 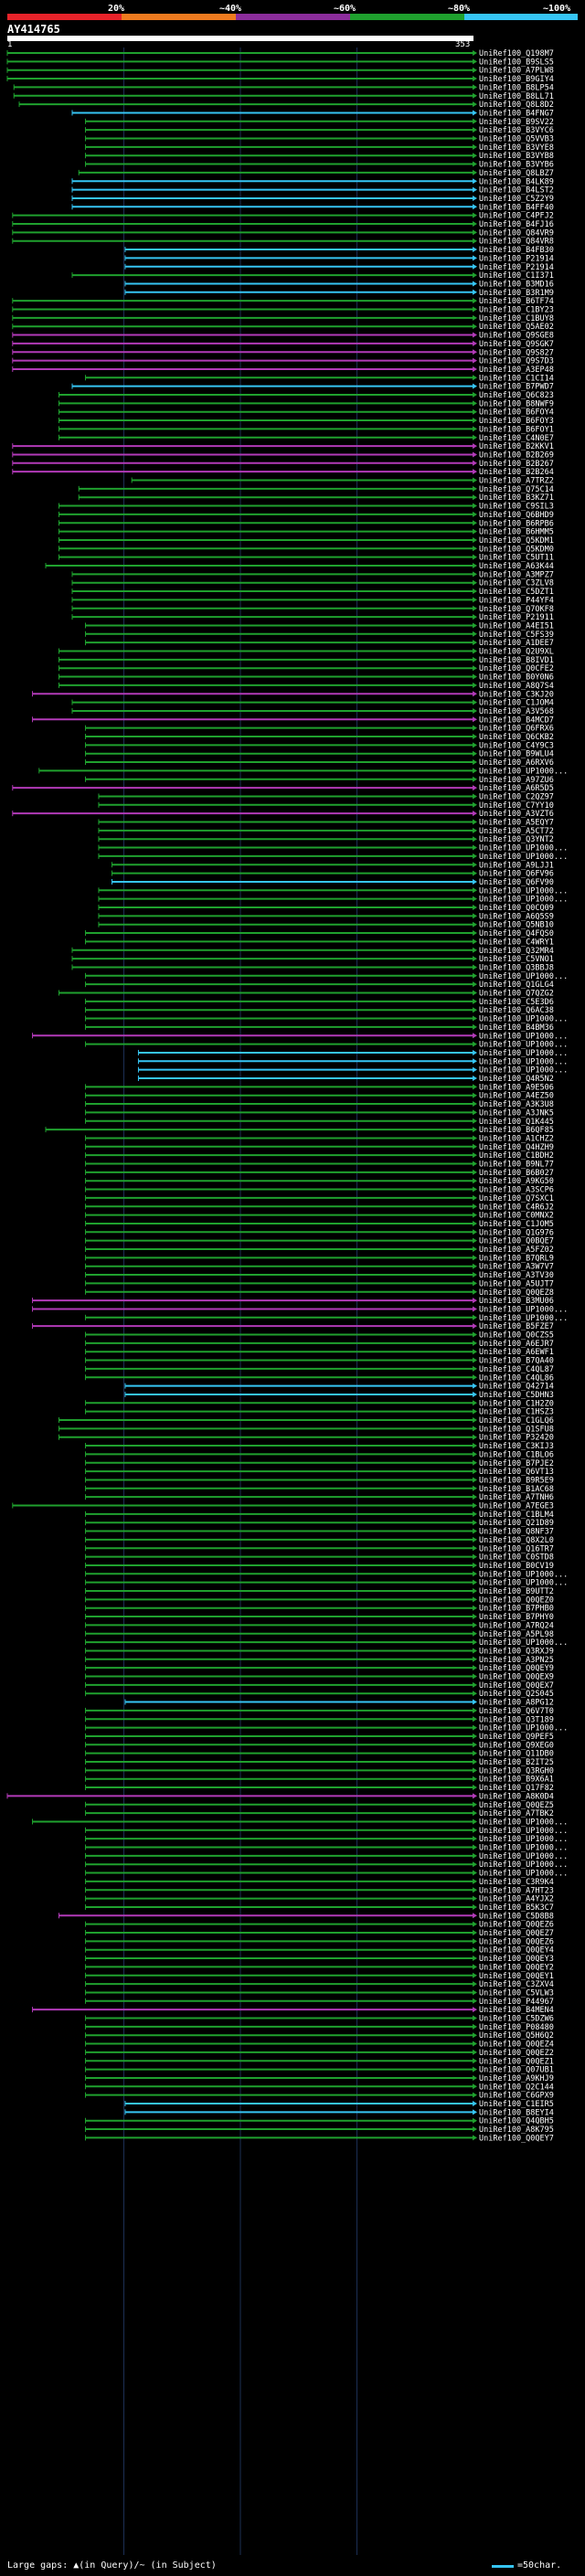 What do you see at coordinates (516, 293) in the screenshot?
I see `hit-label: UniRef100_B3R1M9` at bounding box center [516, 293].